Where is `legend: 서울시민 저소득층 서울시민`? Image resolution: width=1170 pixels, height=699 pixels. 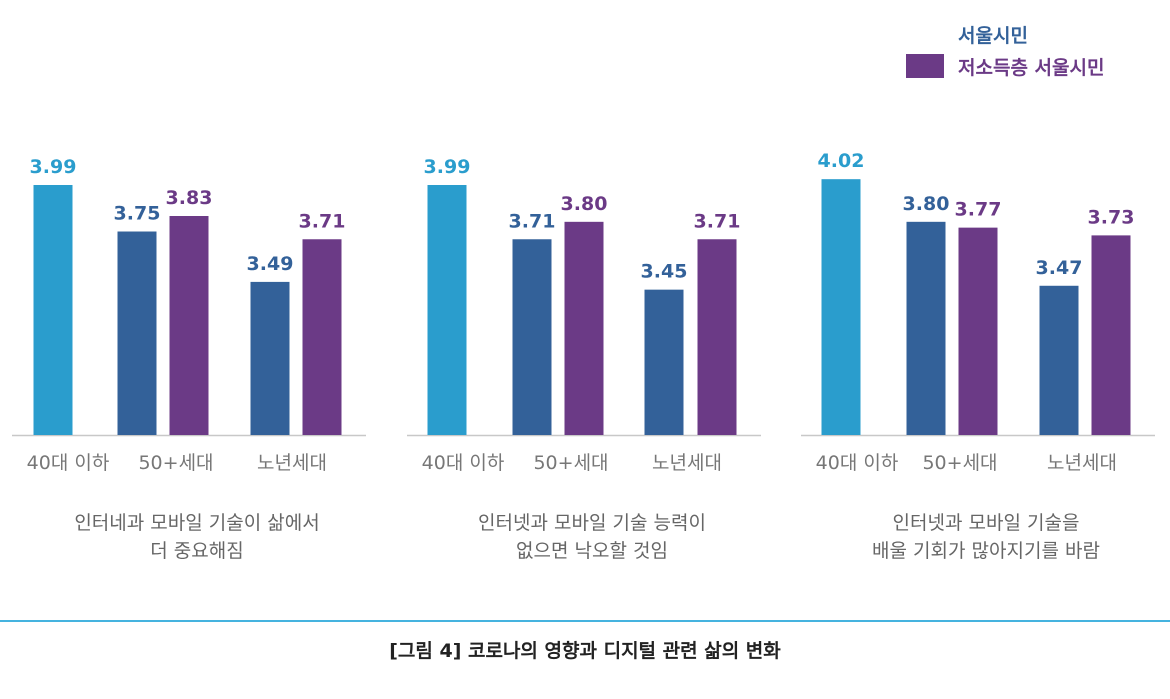 legend: 서울시민 저소득층 서울시민 is located at coordinates (1005, 50).